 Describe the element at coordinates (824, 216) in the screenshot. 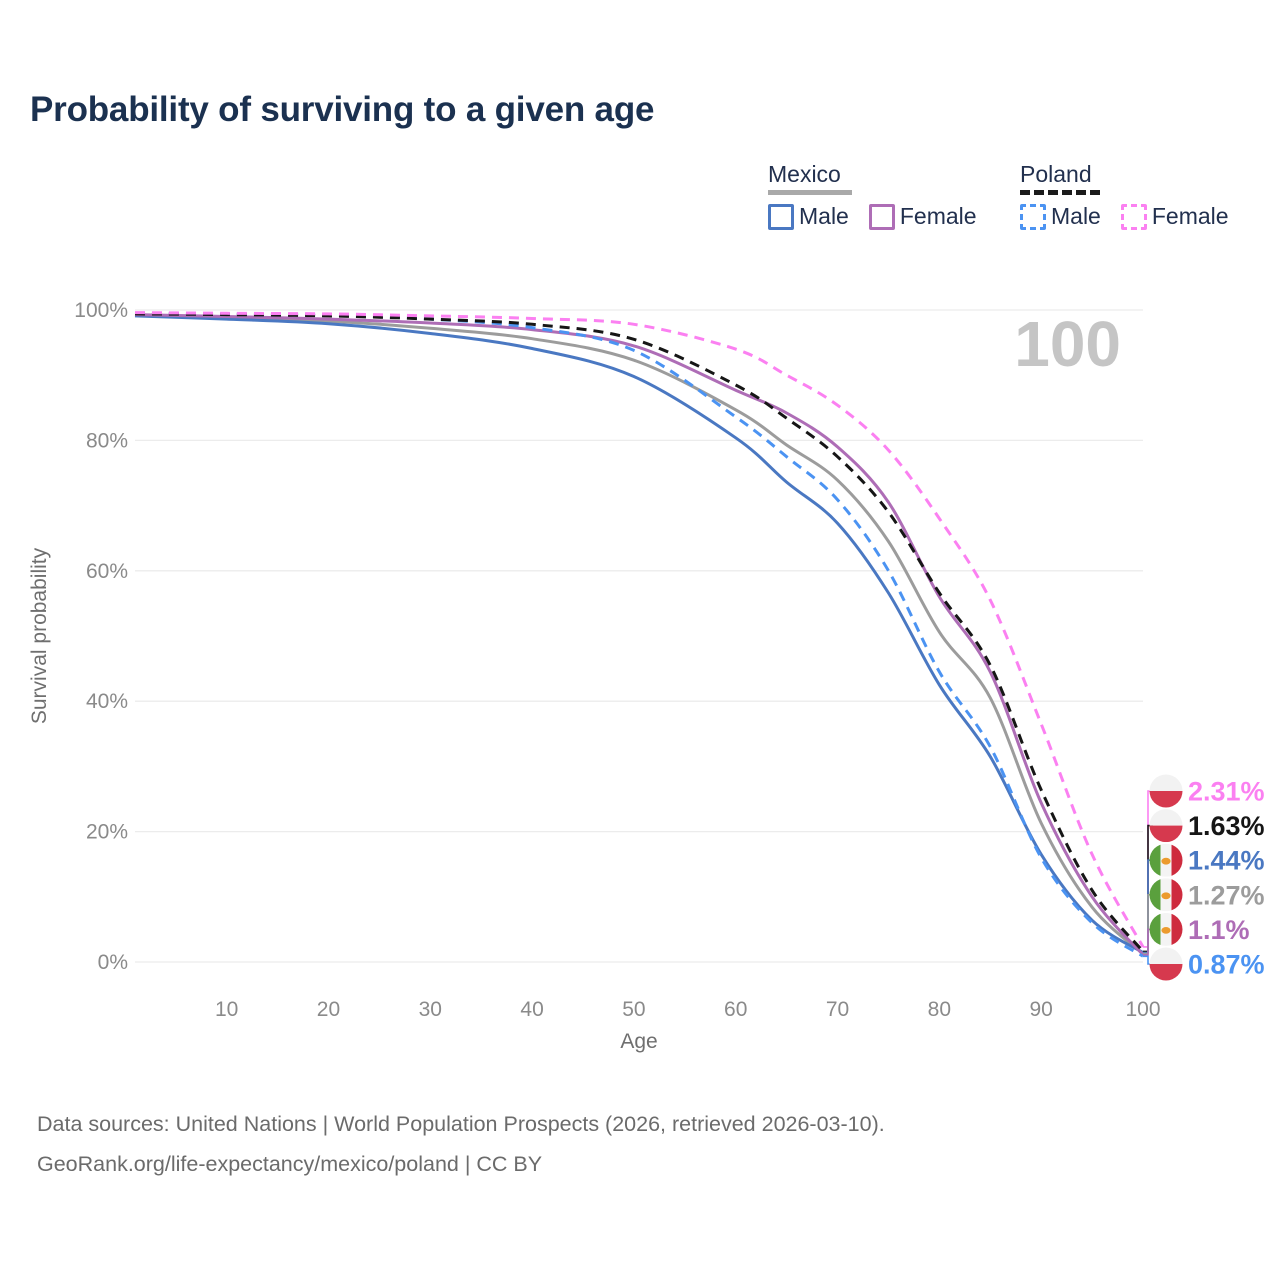

I see `legend-label-mexico-male: Male` at that location.